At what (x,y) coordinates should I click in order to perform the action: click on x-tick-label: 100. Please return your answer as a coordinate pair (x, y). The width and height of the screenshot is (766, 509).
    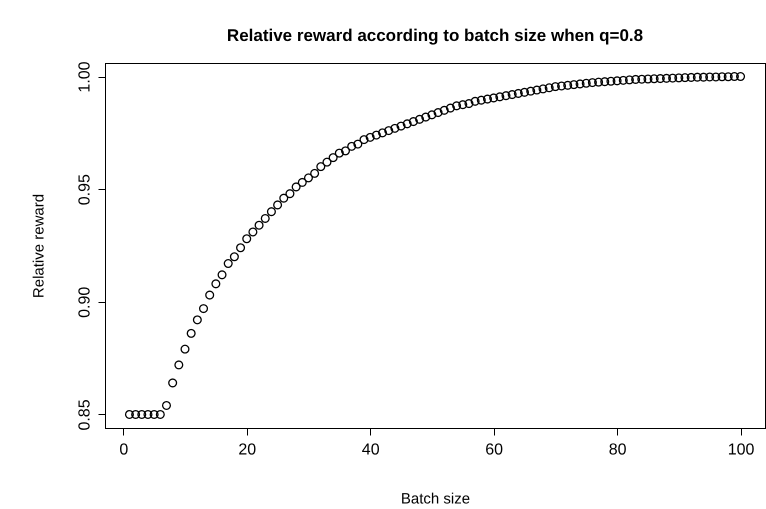
    Looking at the image, I should click on (741, 450).